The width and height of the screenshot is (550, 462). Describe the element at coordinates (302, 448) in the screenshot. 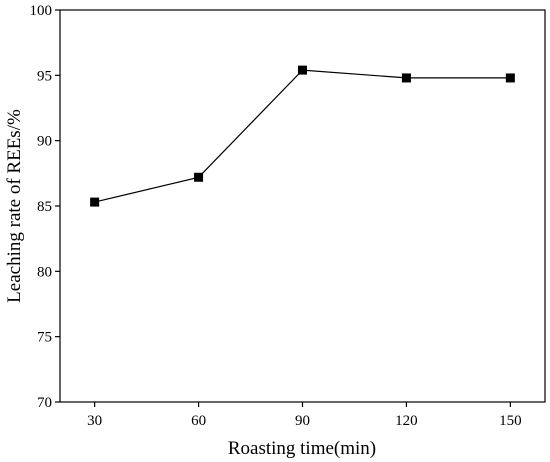

I see `x-axis-title: Roasting time(min)` at that location.